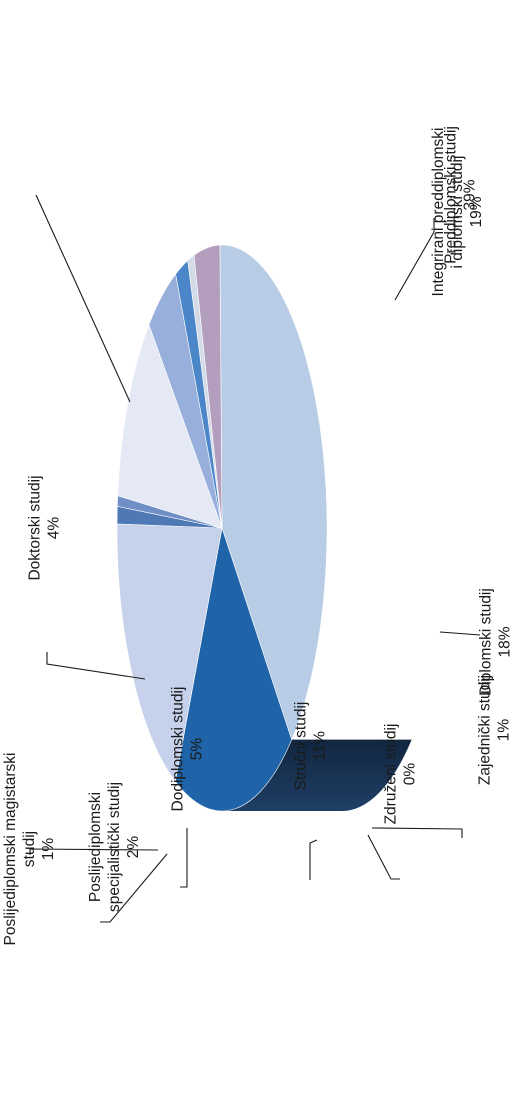 This screenshot has height=1111, width=528. Describe the element at coordinates (505, 641) in the screenshot. I see `slice-value-label: 18%` at that location.